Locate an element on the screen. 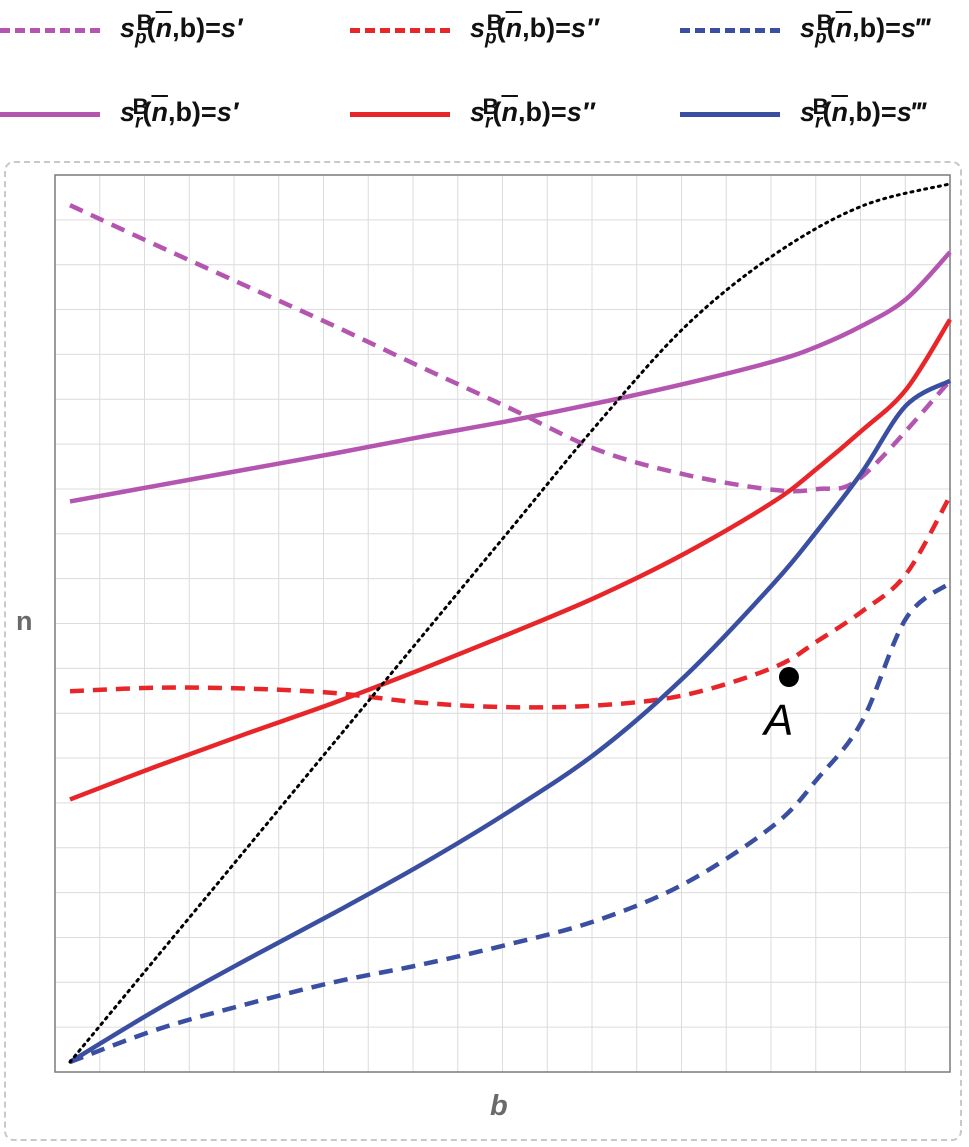 This screenshot has height=1147, width=969. point-a-marker is located at coordinates (788, 677).